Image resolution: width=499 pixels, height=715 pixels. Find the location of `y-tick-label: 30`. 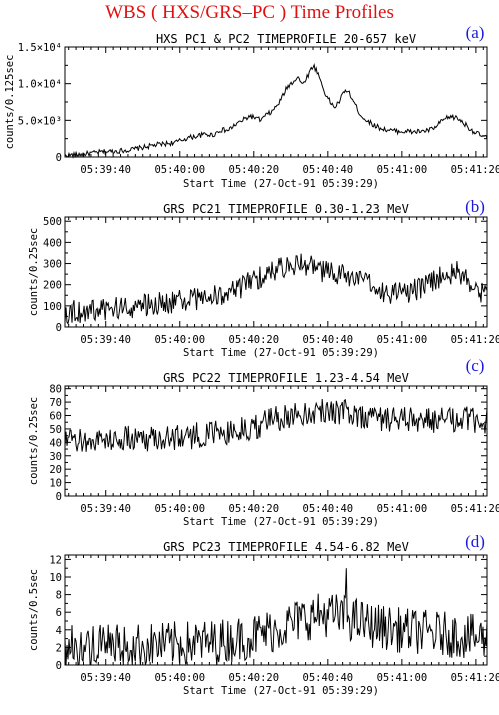

y-tick-label: 30 is located at coordinates (55, 457).